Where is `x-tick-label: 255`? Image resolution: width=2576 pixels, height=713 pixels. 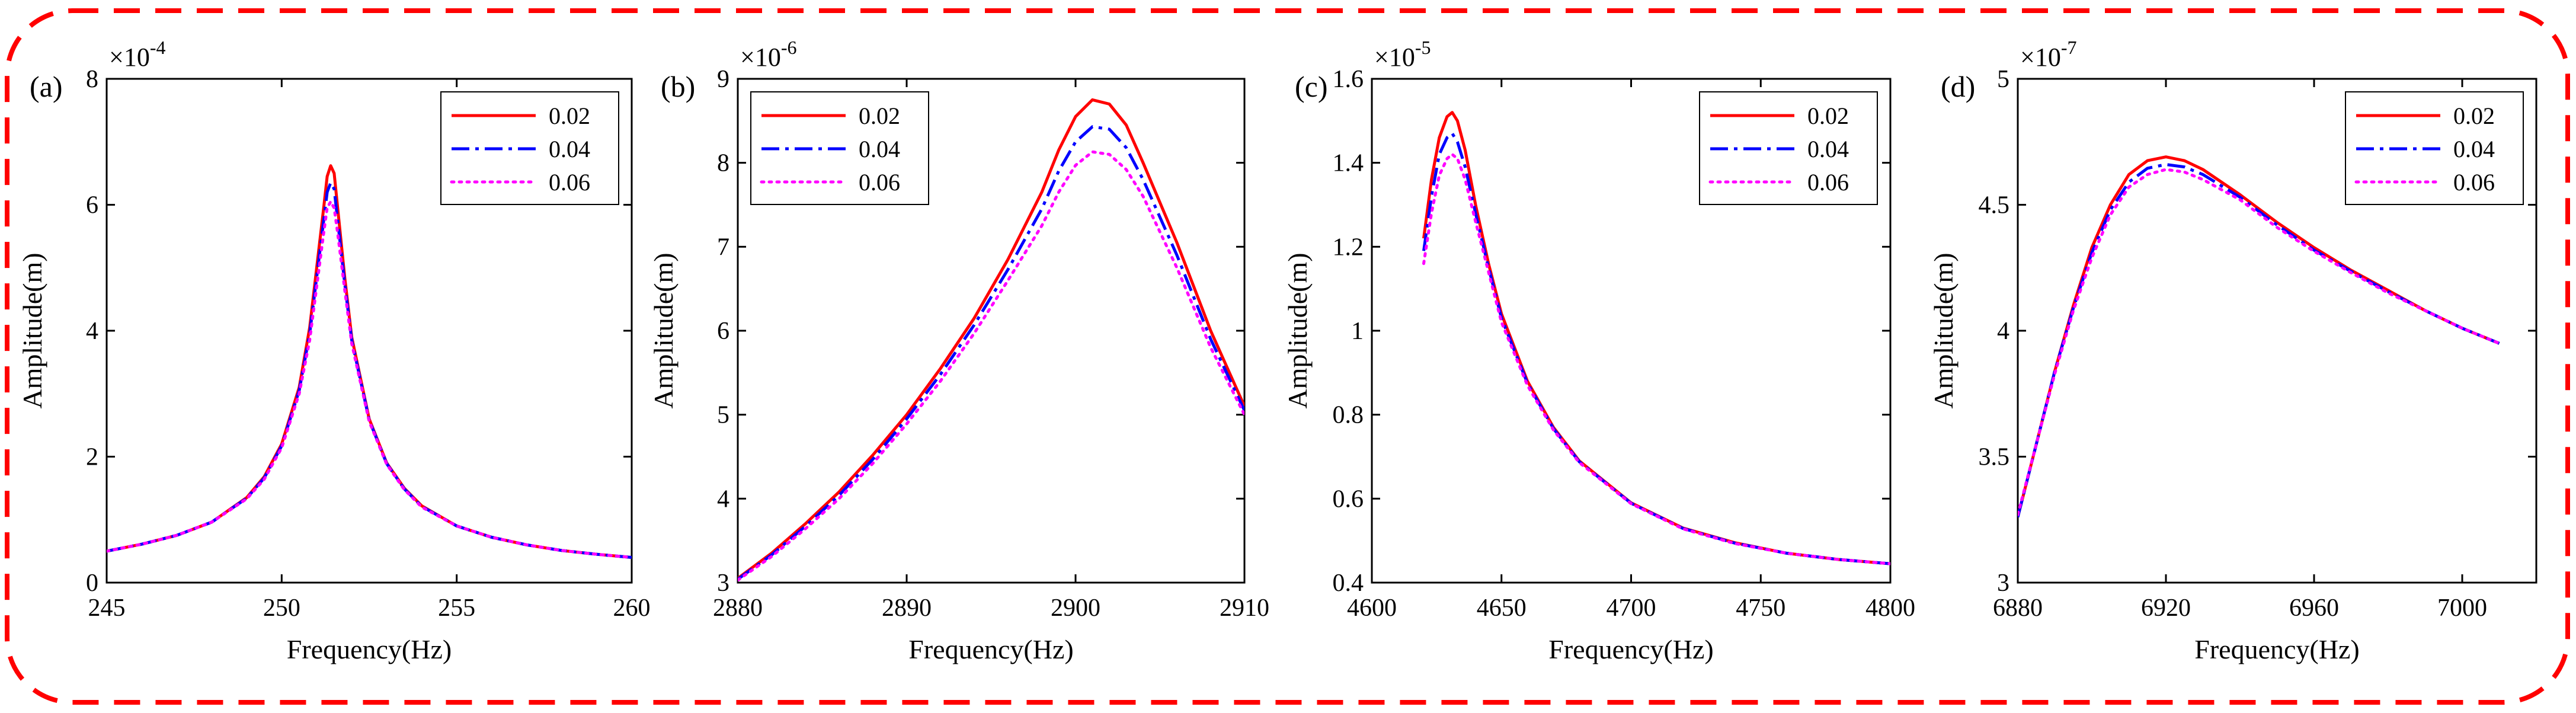
x-tick-label: 255 is located at coordinates (456, 608).